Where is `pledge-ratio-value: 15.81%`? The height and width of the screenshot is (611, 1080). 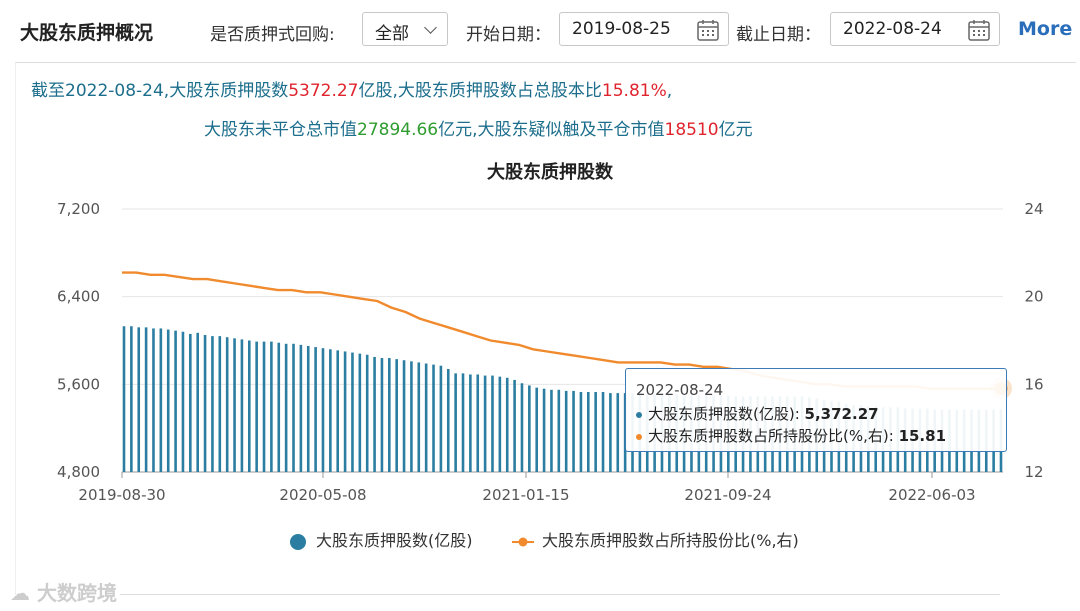
pledge-ratio-value: 15.81% is located at coordinates (634, 91).